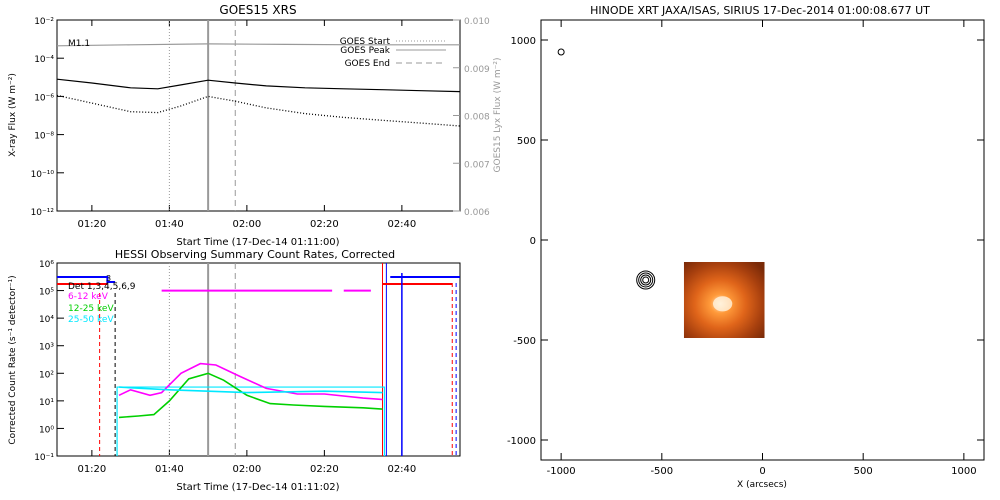 This screenshot has width=1000, height=500. What do you see at coordinates (533, 241) in the screenshot?
I see `xrt-y-tick-label: 0` at bounding box center [533, 241].